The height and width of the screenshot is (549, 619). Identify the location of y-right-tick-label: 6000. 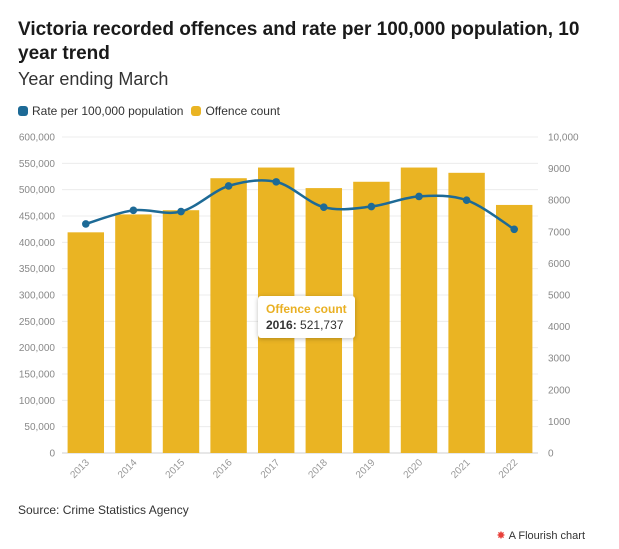
(559, 264).